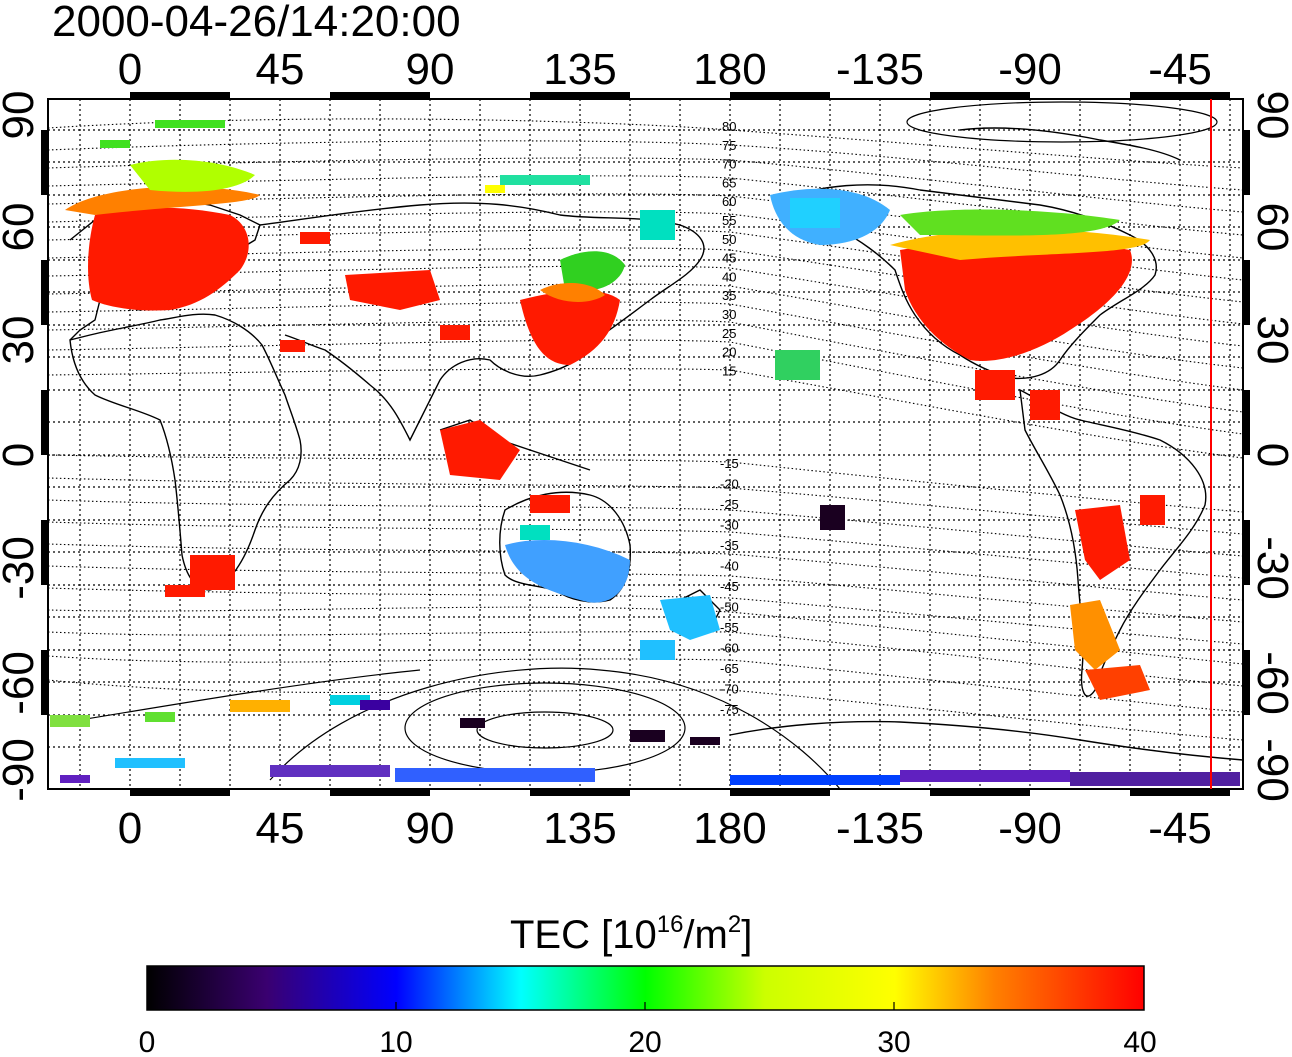  What do you see at coordinates (729, 709) in the screenshot?
I see `contour-label-sm75: -75` at bounding box center [729, 709].